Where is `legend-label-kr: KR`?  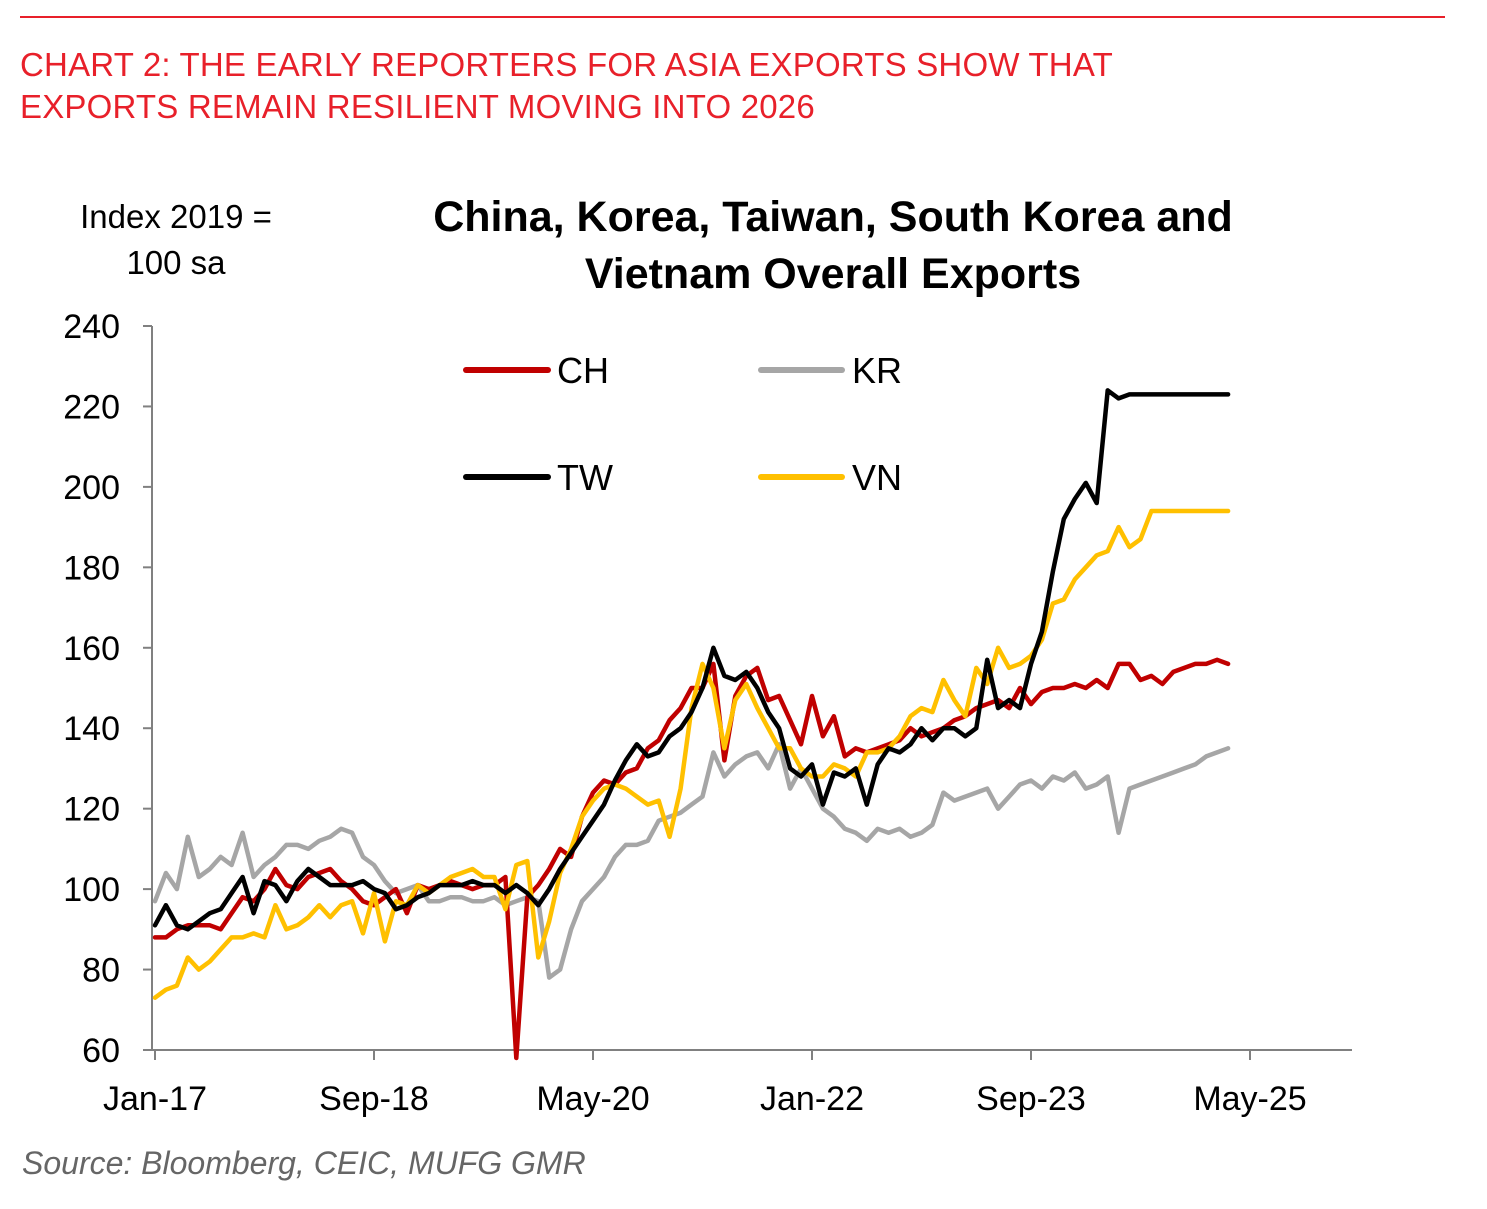
legend-label-kr: KR is located at coordinates (877, 370).